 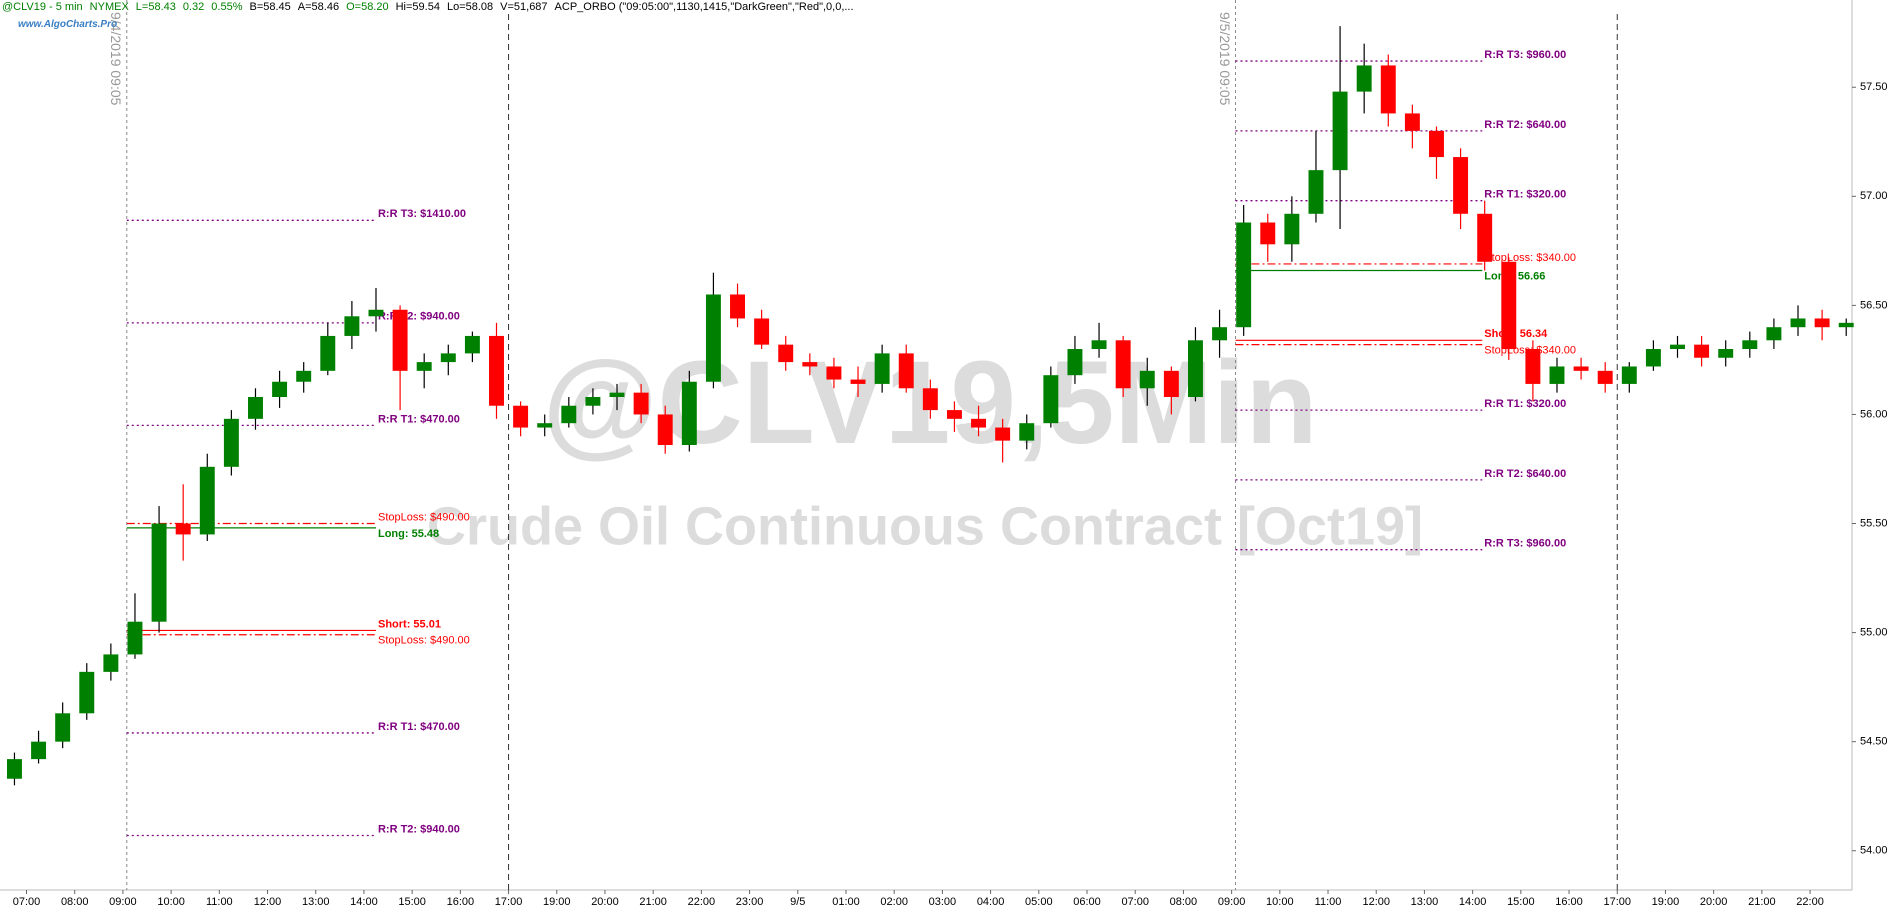 What do you see at coordinates (42, 7) in the screenshot?
I see `header-field: @CLV19 - 5 min` at bounding box center [42, 7].